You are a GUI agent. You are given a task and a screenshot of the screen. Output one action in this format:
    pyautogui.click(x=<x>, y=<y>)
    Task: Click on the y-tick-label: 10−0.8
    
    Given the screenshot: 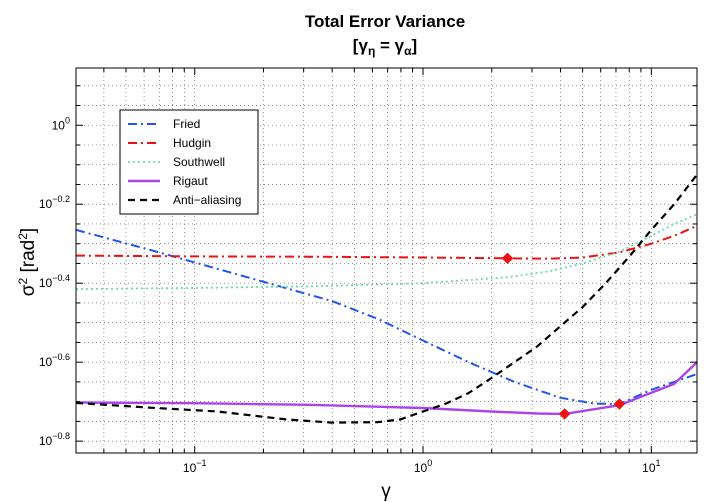 What is the action you would take?
    pyautogui.click(x=54, y=439)
    